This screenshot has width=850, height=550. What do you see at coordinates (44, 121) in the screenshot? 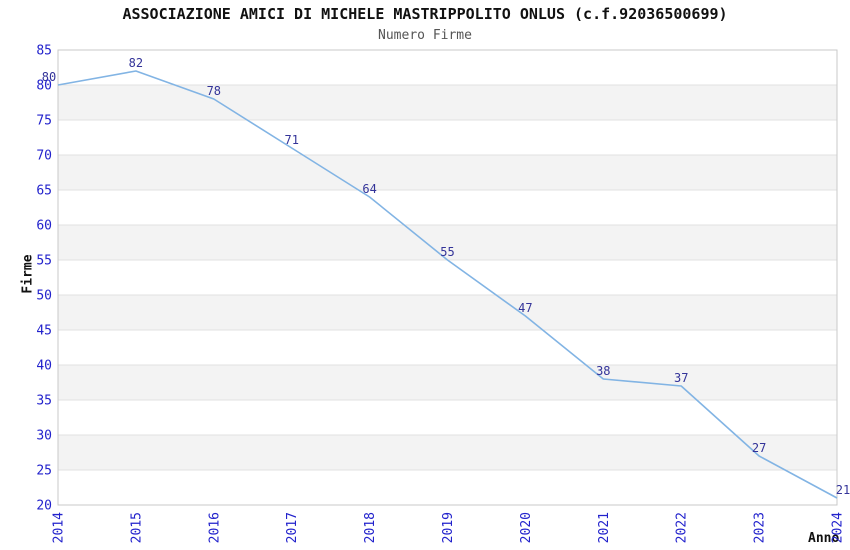
I see `y-tick-label: 75` at bounding box center [44, 121].